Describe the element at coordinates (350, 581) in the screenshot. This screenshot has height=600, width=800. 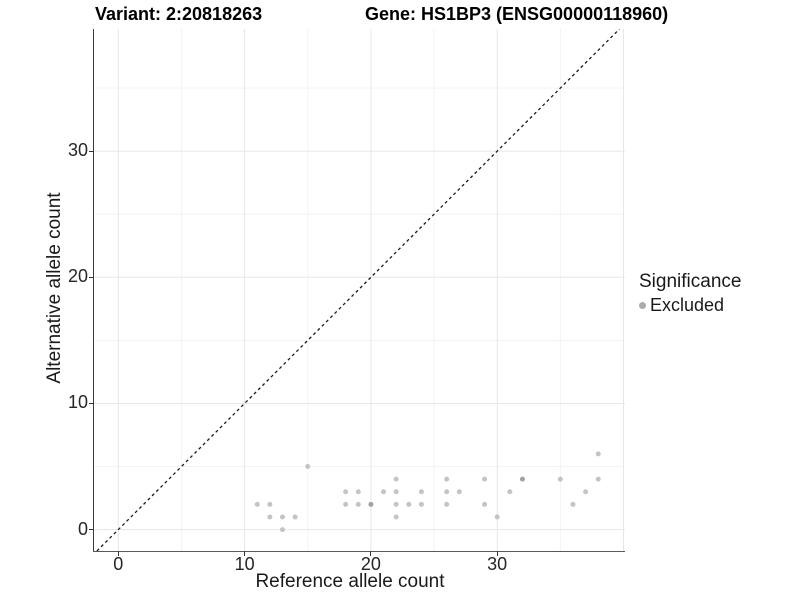
I see `x-axis-title: Reference allele count` at that location.